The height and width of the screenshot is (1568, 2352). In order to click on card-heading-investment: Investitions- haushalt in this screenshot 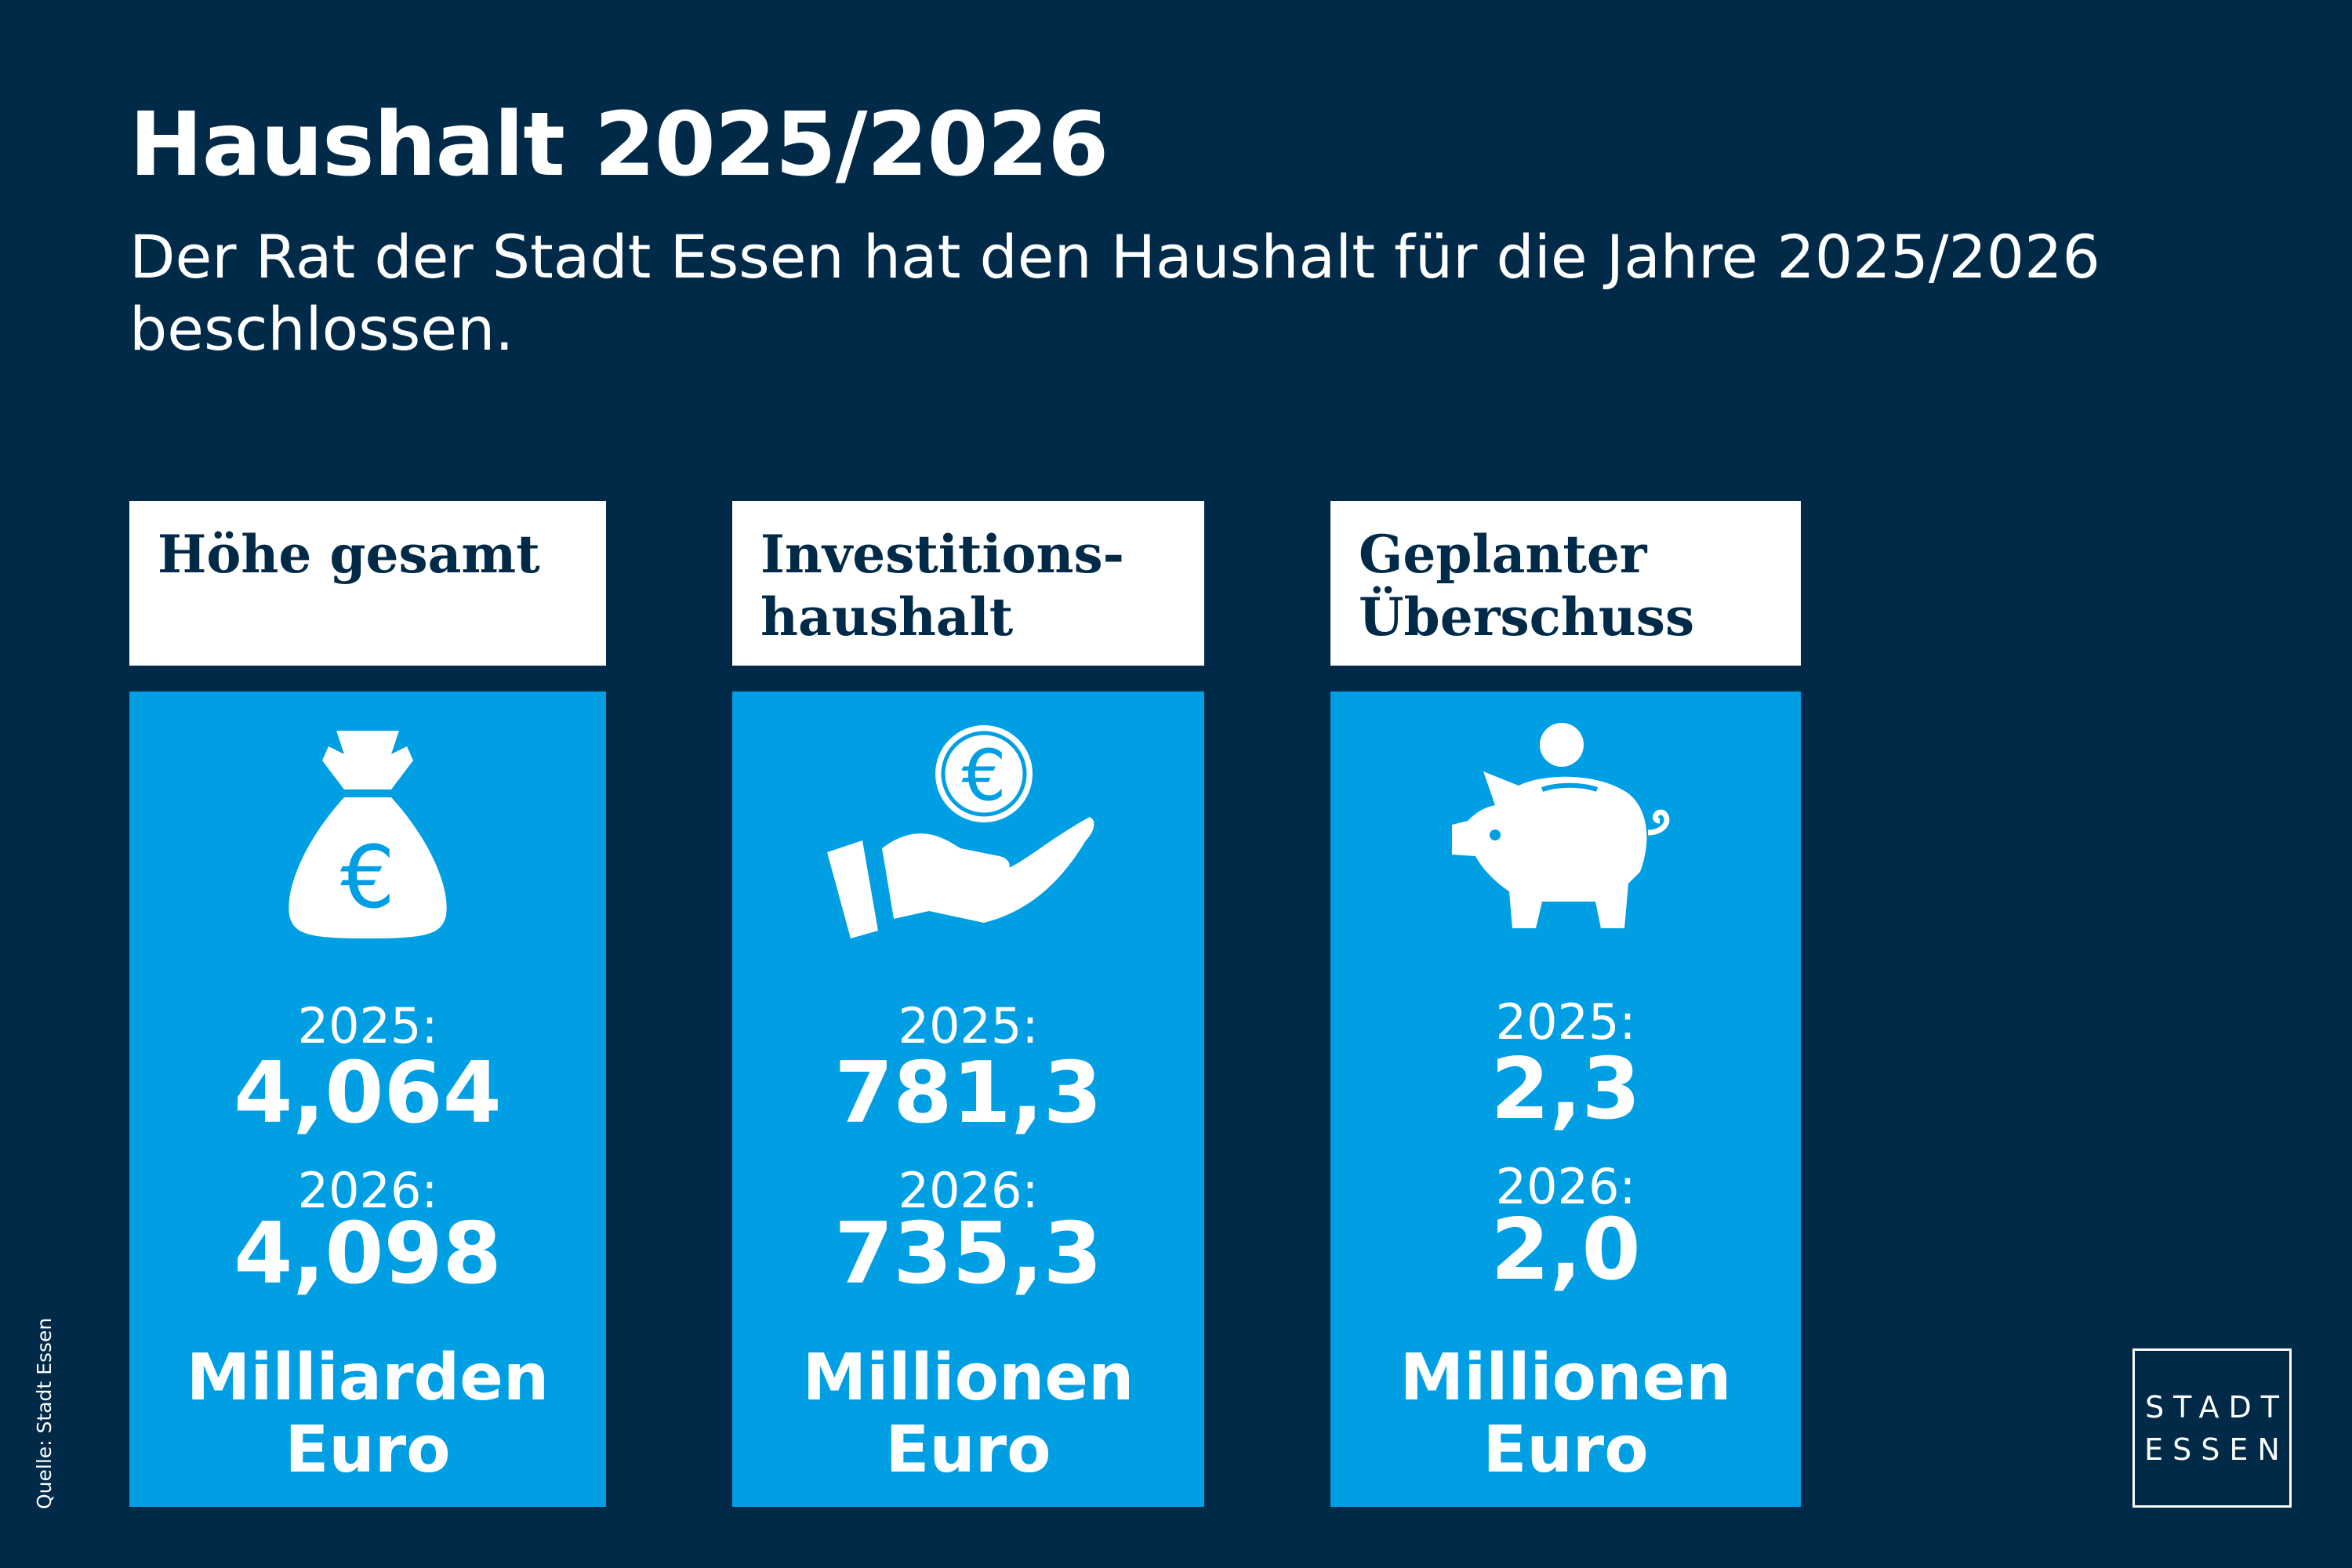, I will do `click(968, 583)`.